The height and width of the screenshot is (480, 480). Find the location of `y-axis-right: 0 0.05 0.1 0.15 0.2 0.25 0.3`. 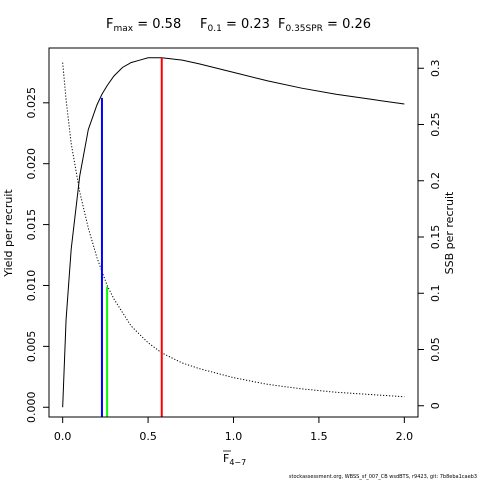

y-axis-right: 0 0.05 0.1 0.15 0.2 0.25 0.3 is located at coordinates (430, 234).